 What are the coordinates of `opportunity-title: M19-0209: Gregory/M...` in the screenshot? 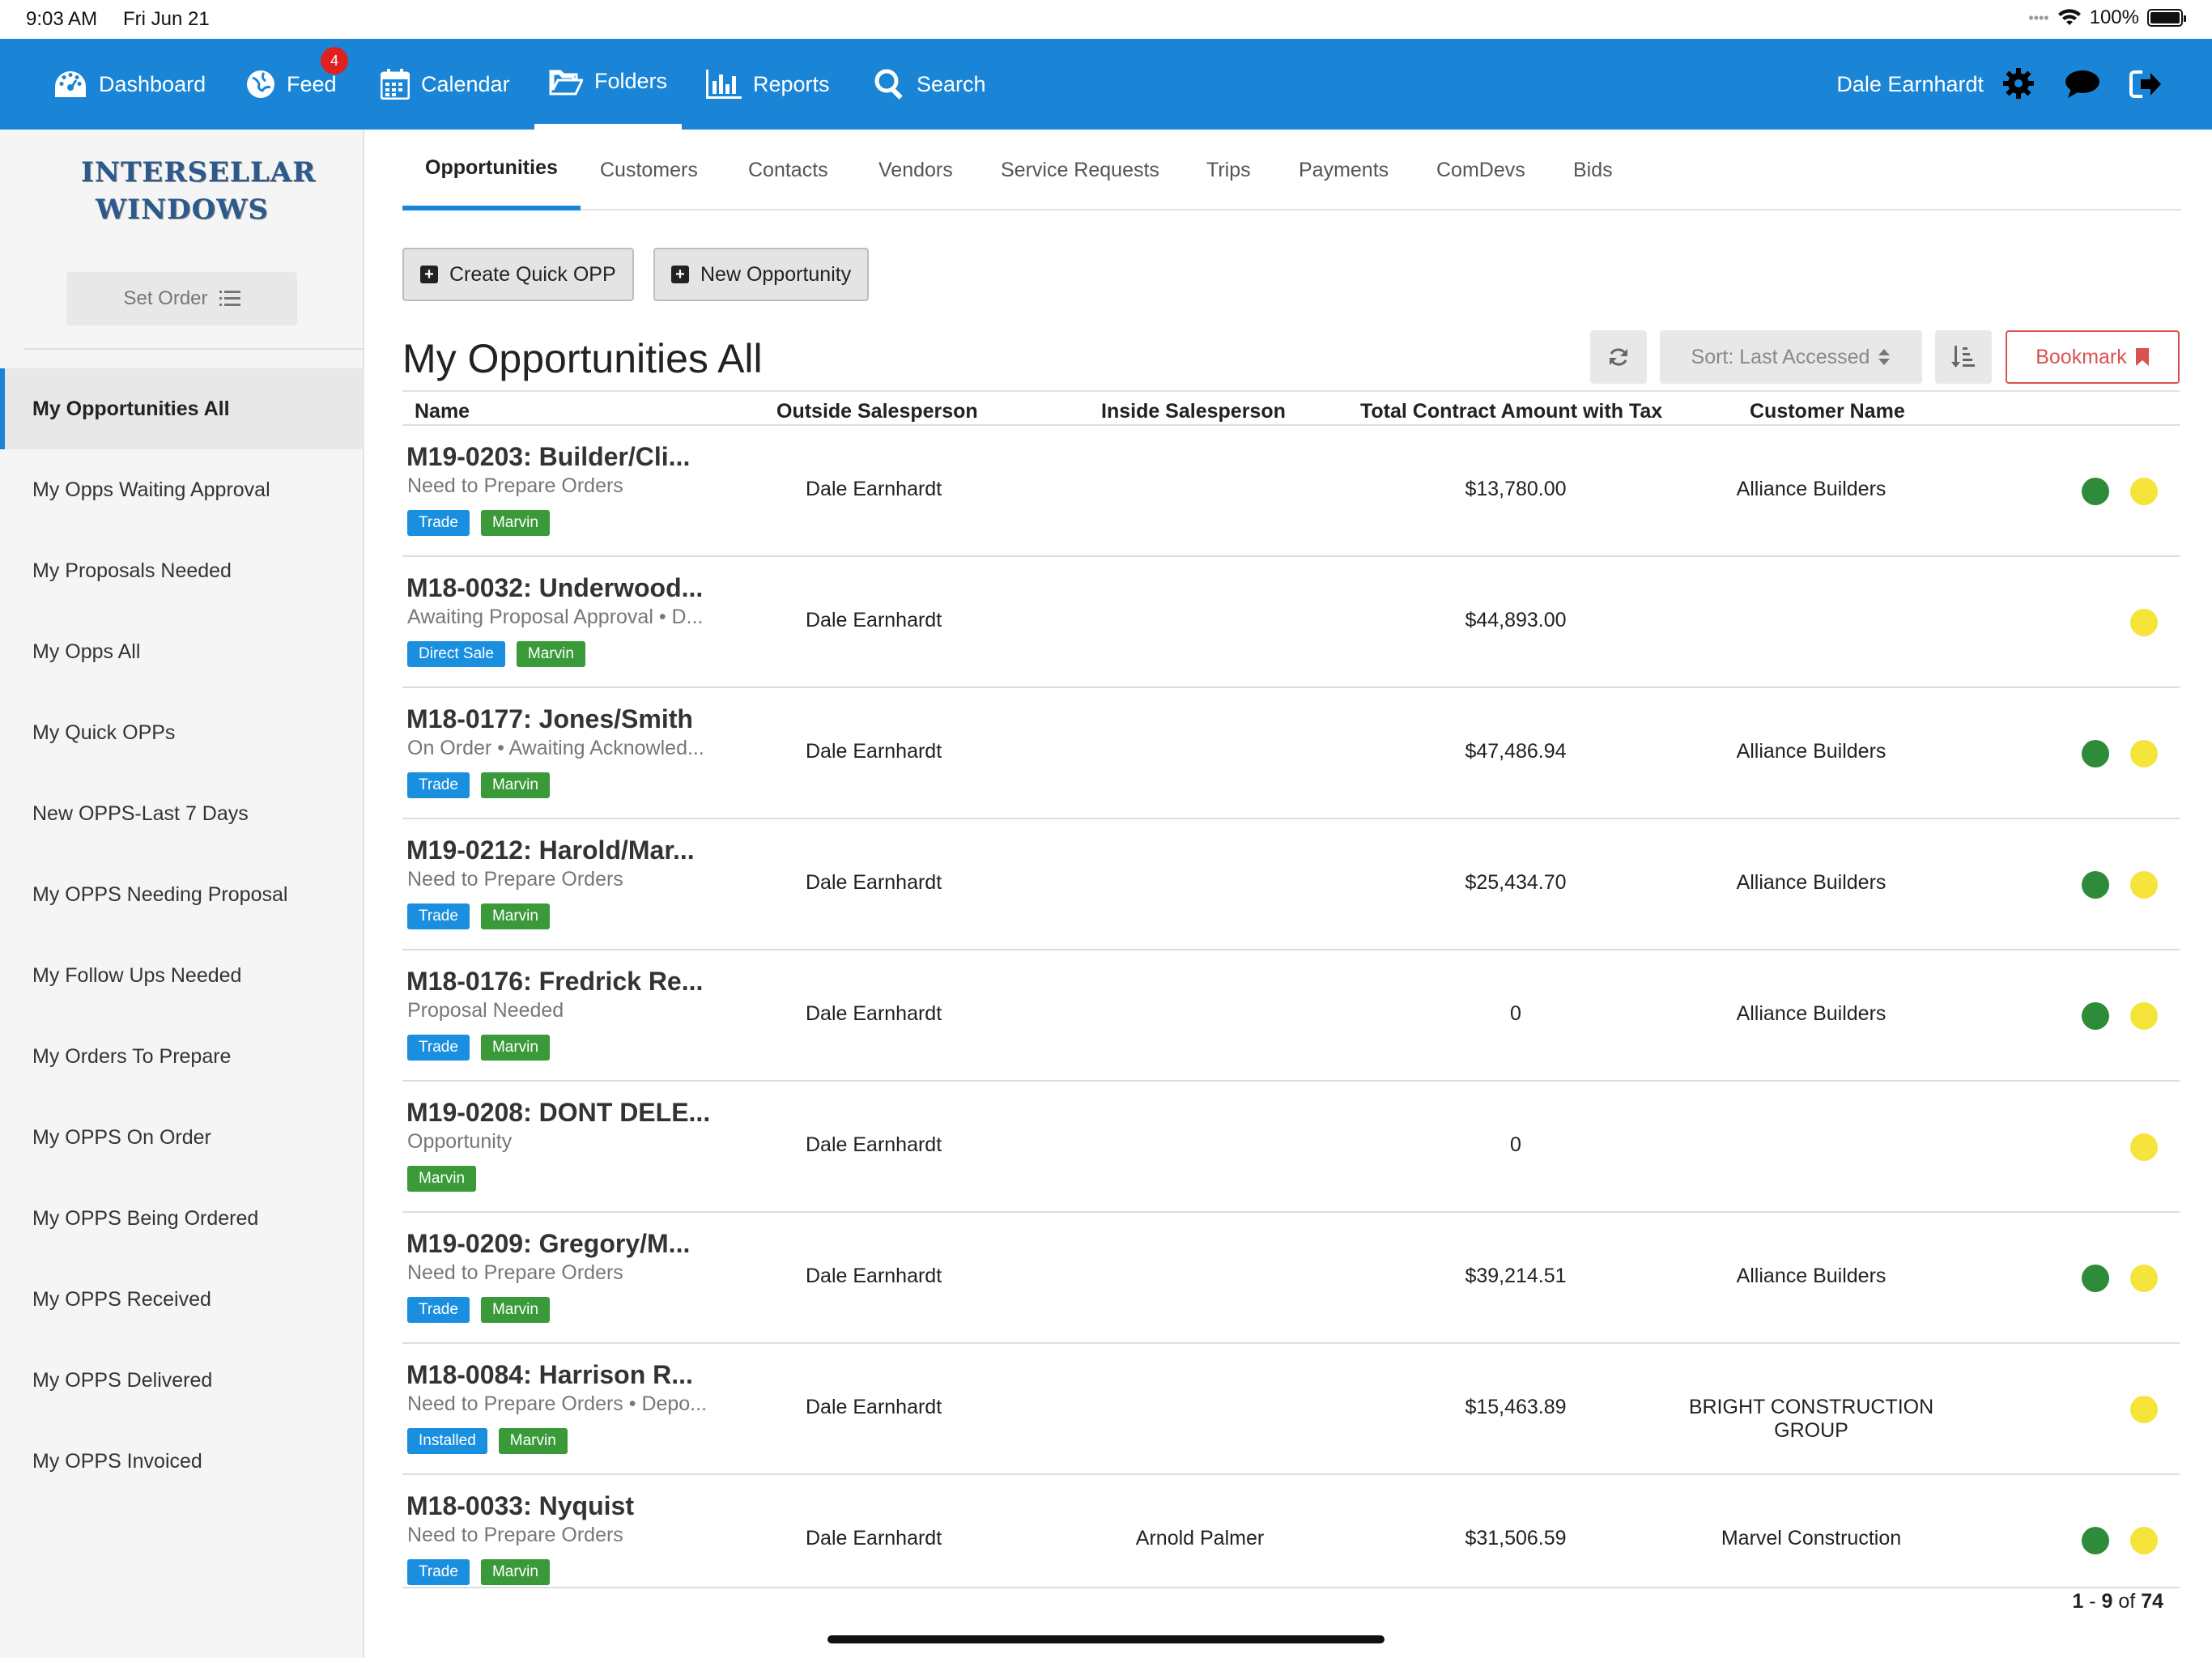 It's located at (548, 1243).